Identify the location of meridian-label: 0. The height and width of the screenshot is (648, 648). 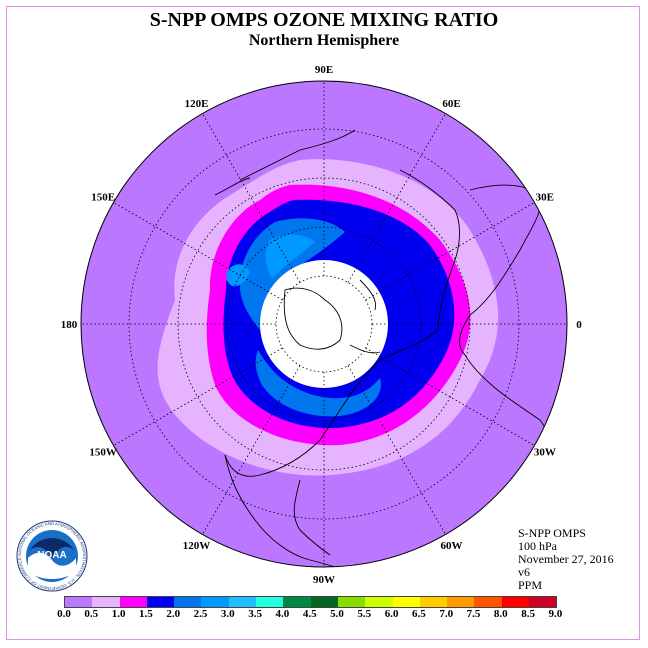
(579, 325).